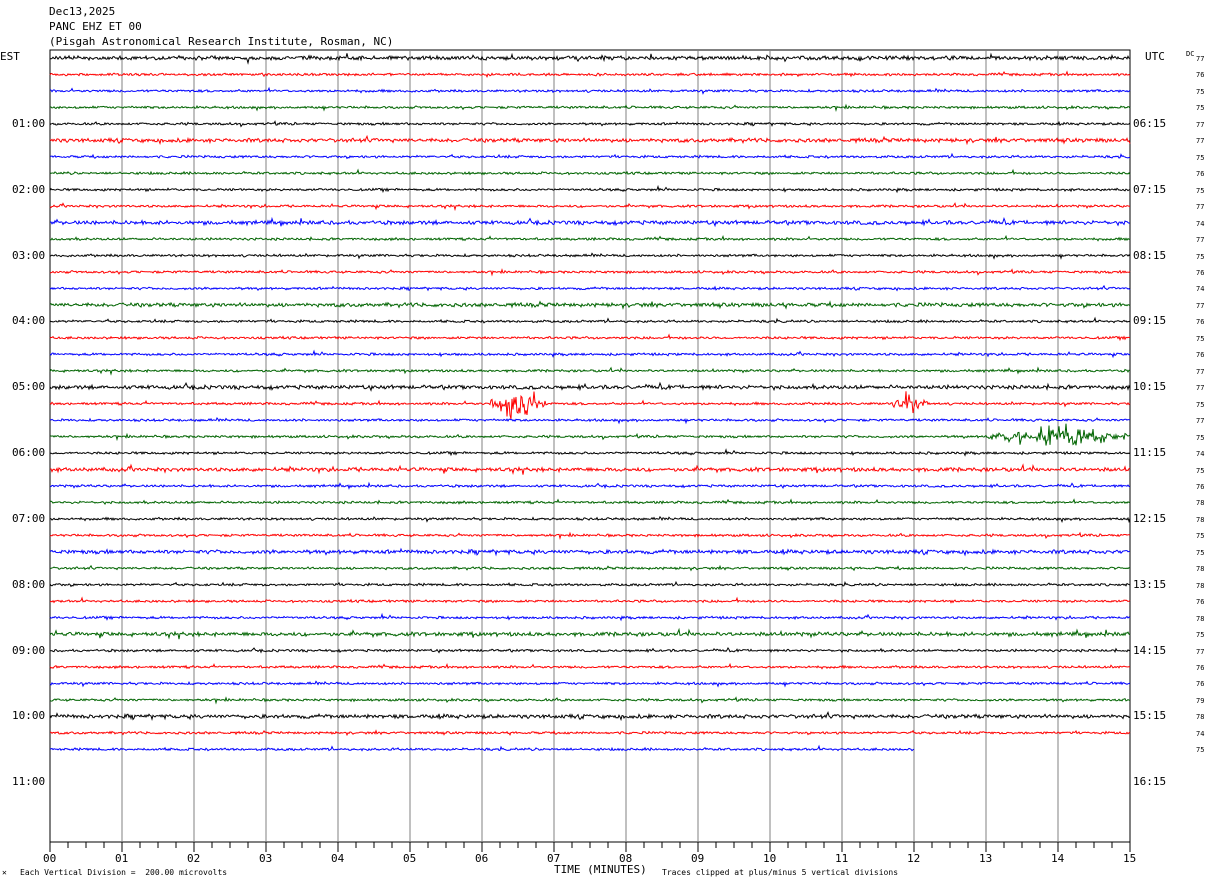  I want to click on left-hour-label: 11:00, so click(29, 782).